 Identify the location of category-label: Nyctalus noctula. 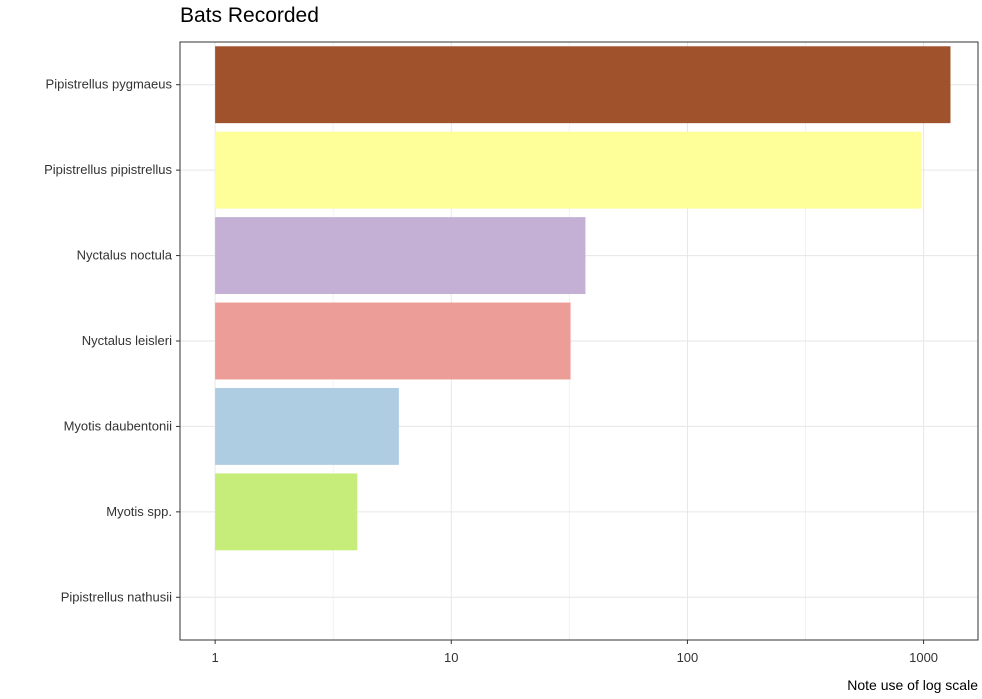
(125, 255).